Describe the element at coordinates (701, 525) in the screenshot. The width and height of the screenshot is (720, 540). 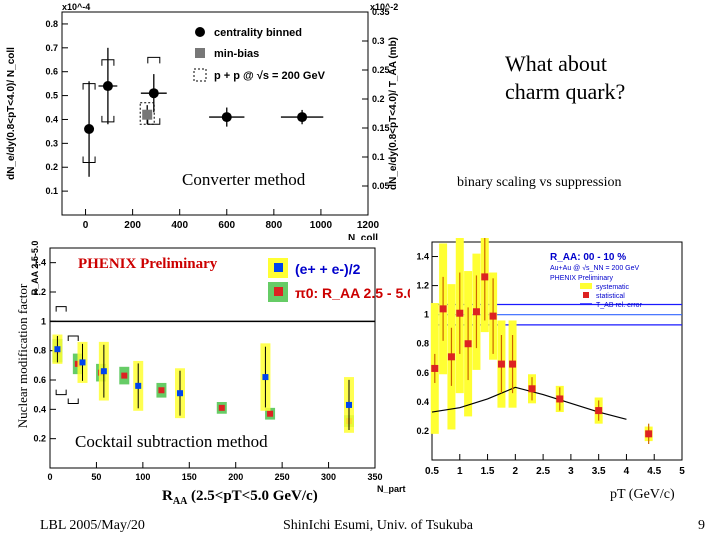
I see `page-number: 9` at that location.